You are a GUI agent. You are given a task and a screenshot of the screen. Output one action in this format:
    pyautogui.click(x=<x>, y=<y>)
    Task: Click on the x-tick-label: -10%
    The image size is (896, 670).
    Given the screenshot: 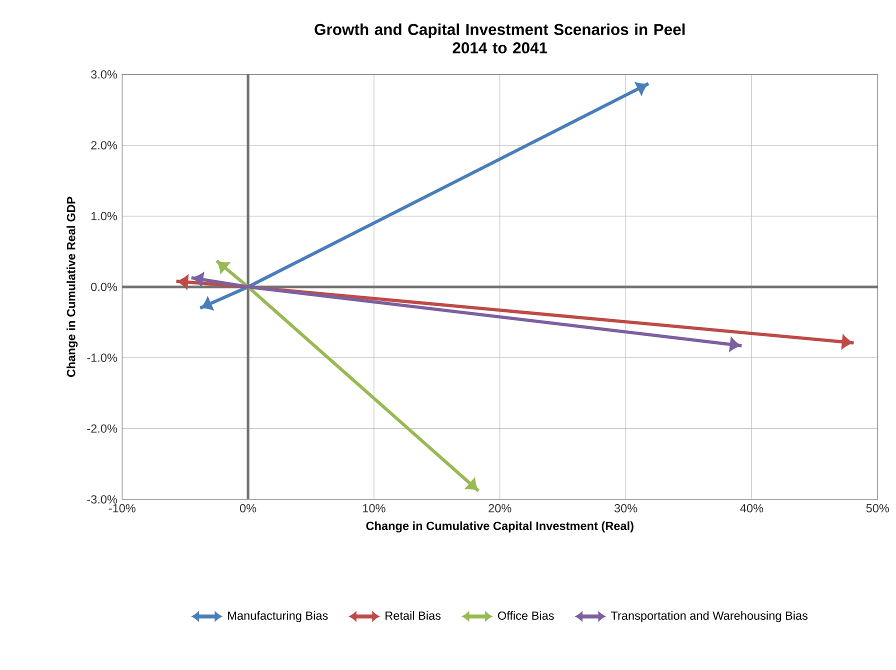 What is the action you would take?
    pyautogui.click(x=122, y=508)
    